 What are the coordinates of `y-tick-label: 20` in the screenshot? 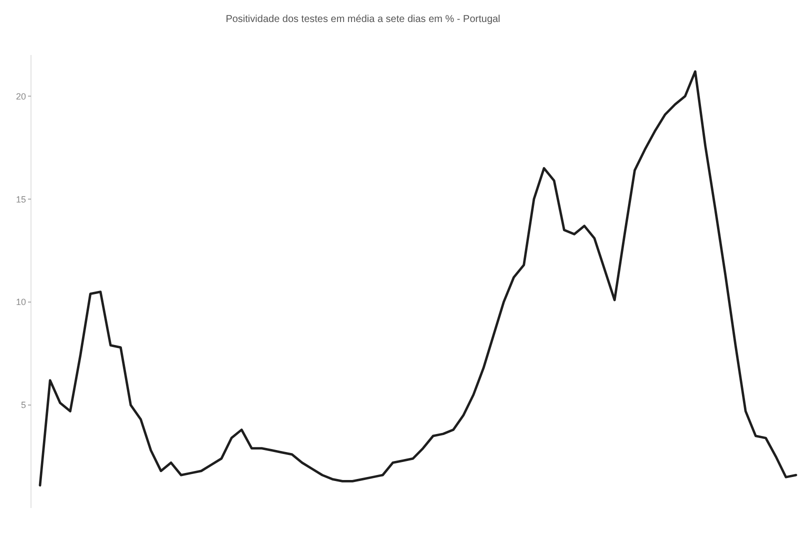 It's located at (21, 96).